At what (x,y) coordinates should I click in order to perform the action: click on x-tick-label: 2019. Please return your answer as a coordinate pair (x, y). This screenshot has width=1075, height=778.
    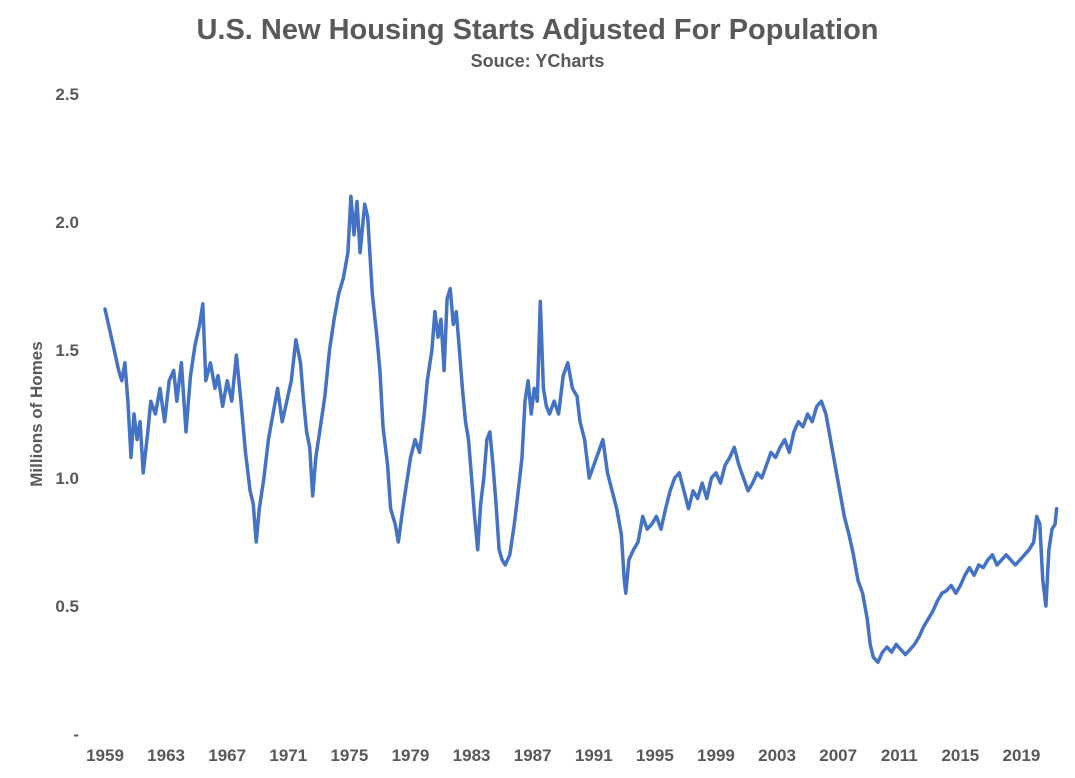
    Looking at the image, I should click on (1022, 755).